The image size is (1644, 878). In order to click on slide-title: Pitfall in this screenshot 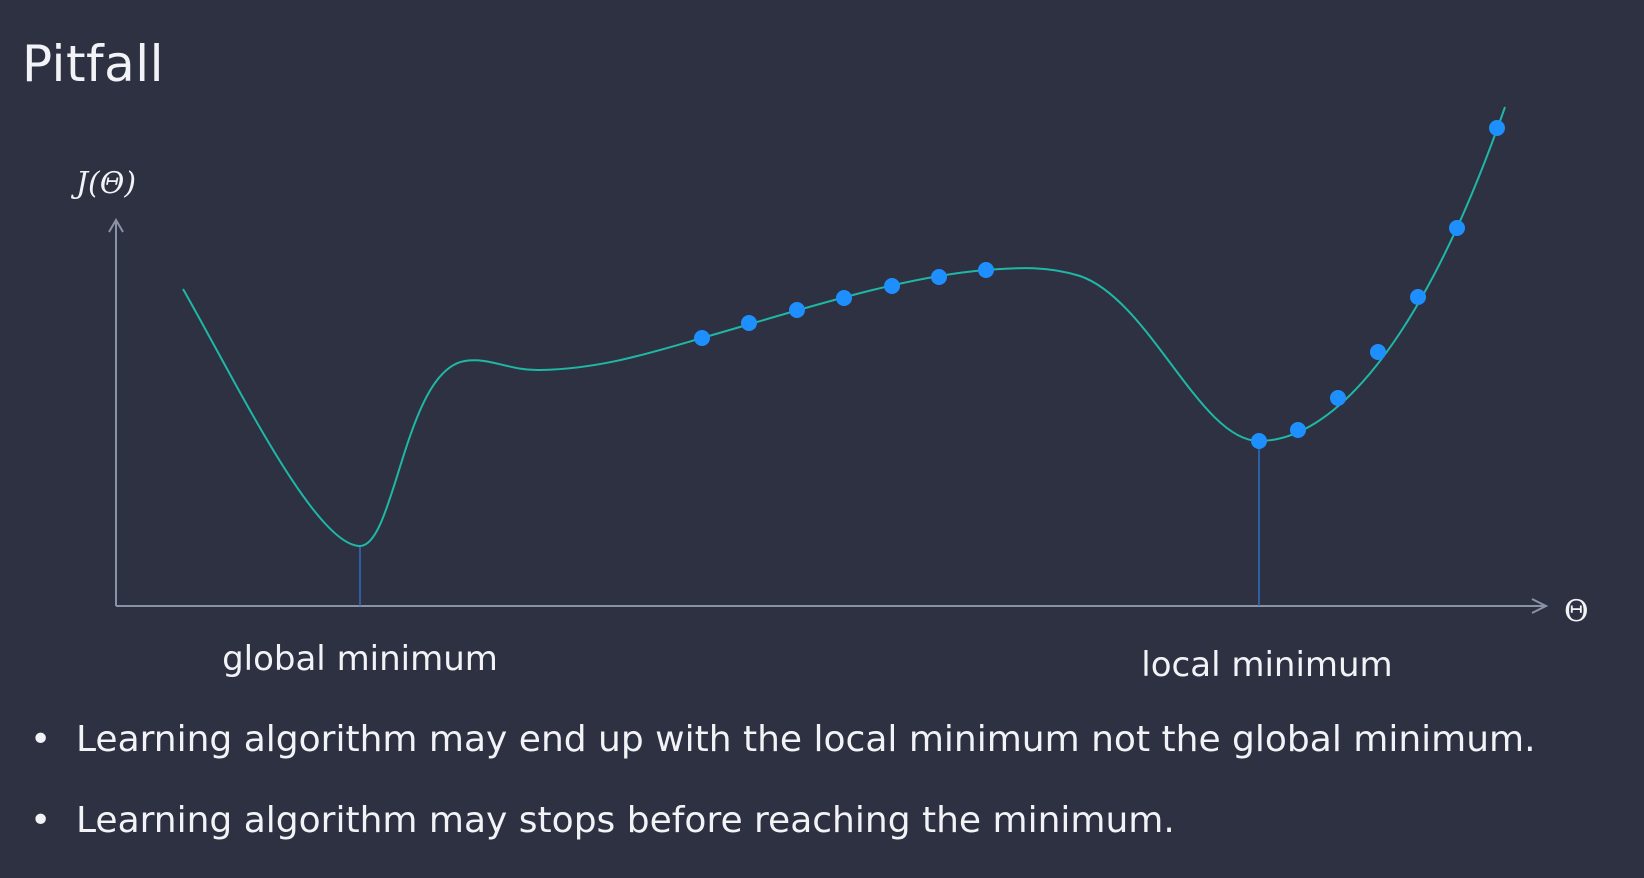, I will do `click(93, 64)`.